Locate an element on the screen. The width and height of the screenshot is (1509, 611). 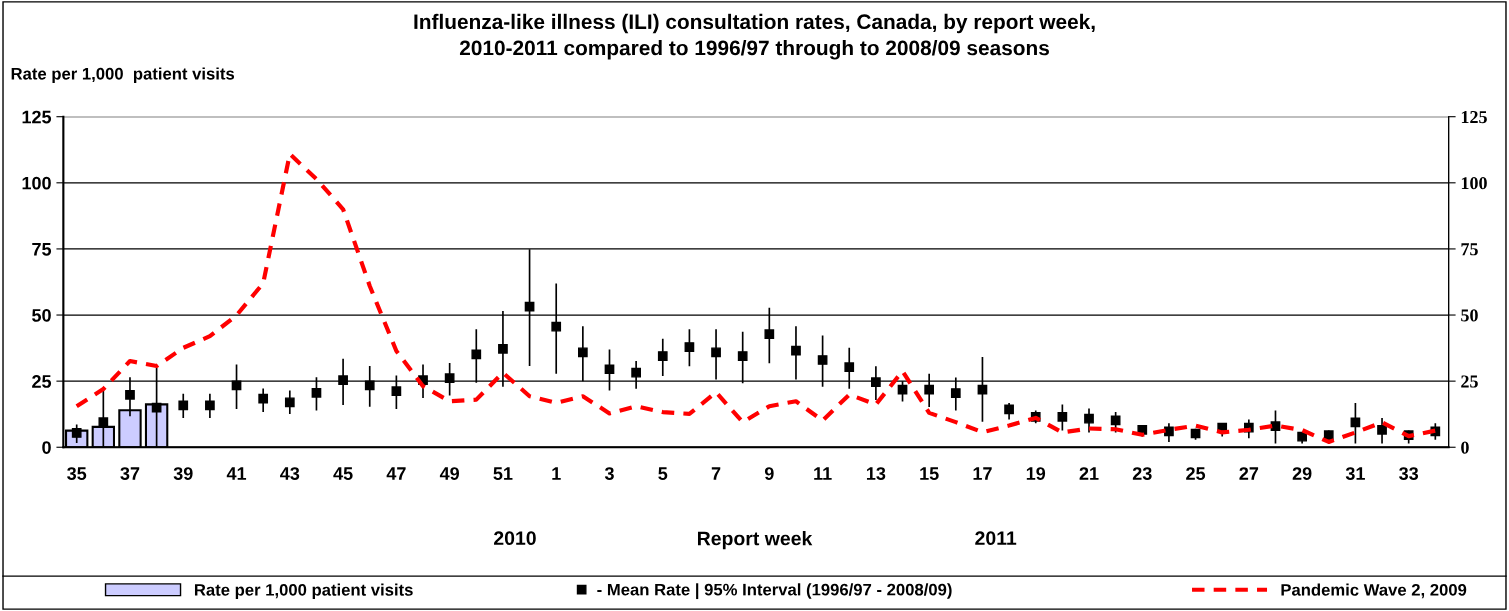
y2-tick-label: 0 is located at coordinates (1465, 447).